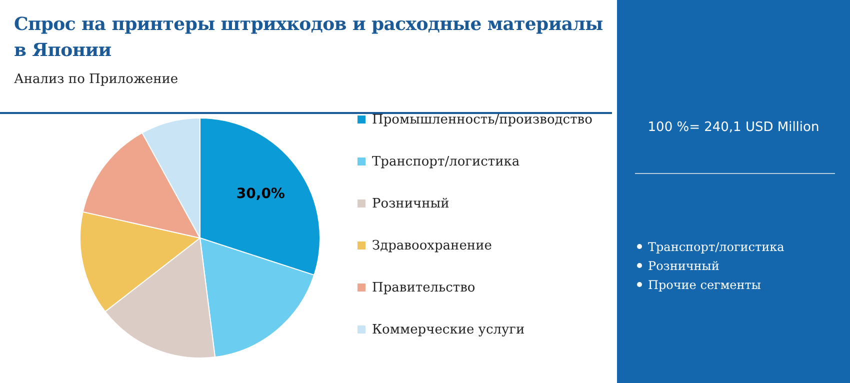 This screenshot has width=850, height=383. I want to click on chart-title: Спрос на принтеры штрихкодов и расходные материалы в Японии, so click(309, 38).